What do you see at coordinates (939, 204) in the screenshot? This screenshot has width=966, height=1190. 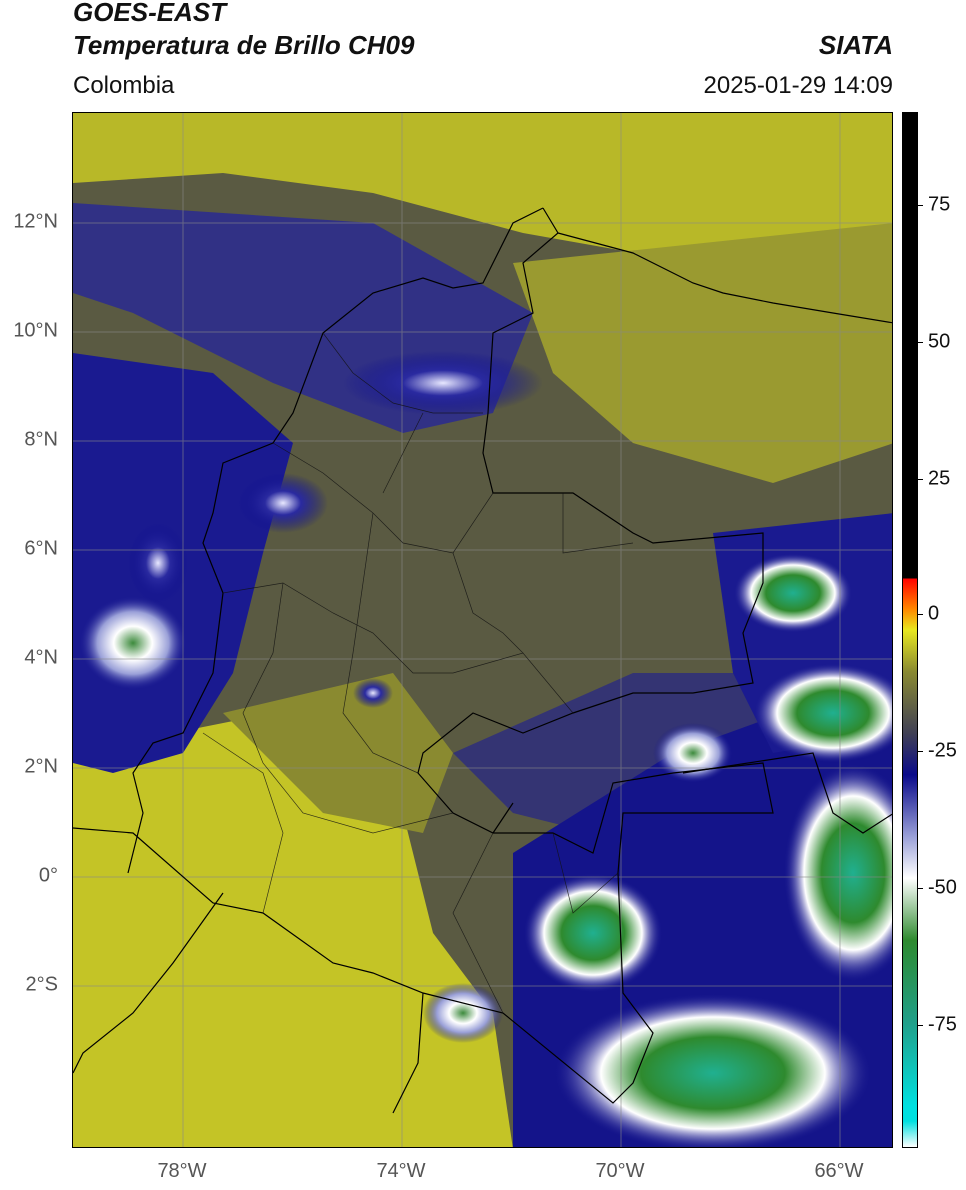 I see `colorbar-label-75: 75` at bounding box center [939, 204].